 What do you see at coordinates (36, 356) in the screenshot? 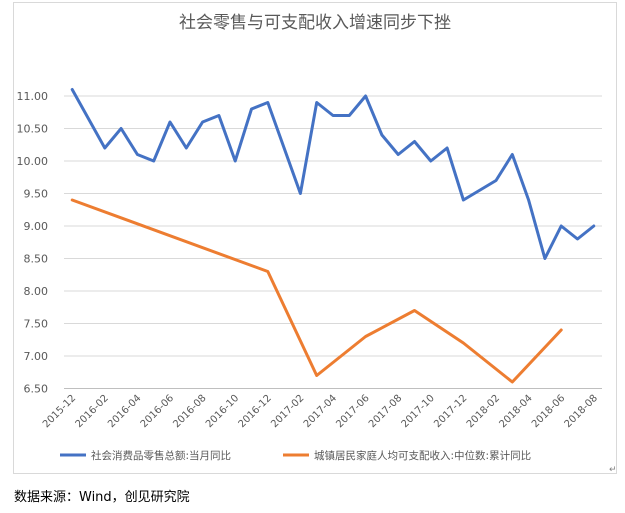
I see `y-tick-label: 7.00` at bounding box center [36, 356].